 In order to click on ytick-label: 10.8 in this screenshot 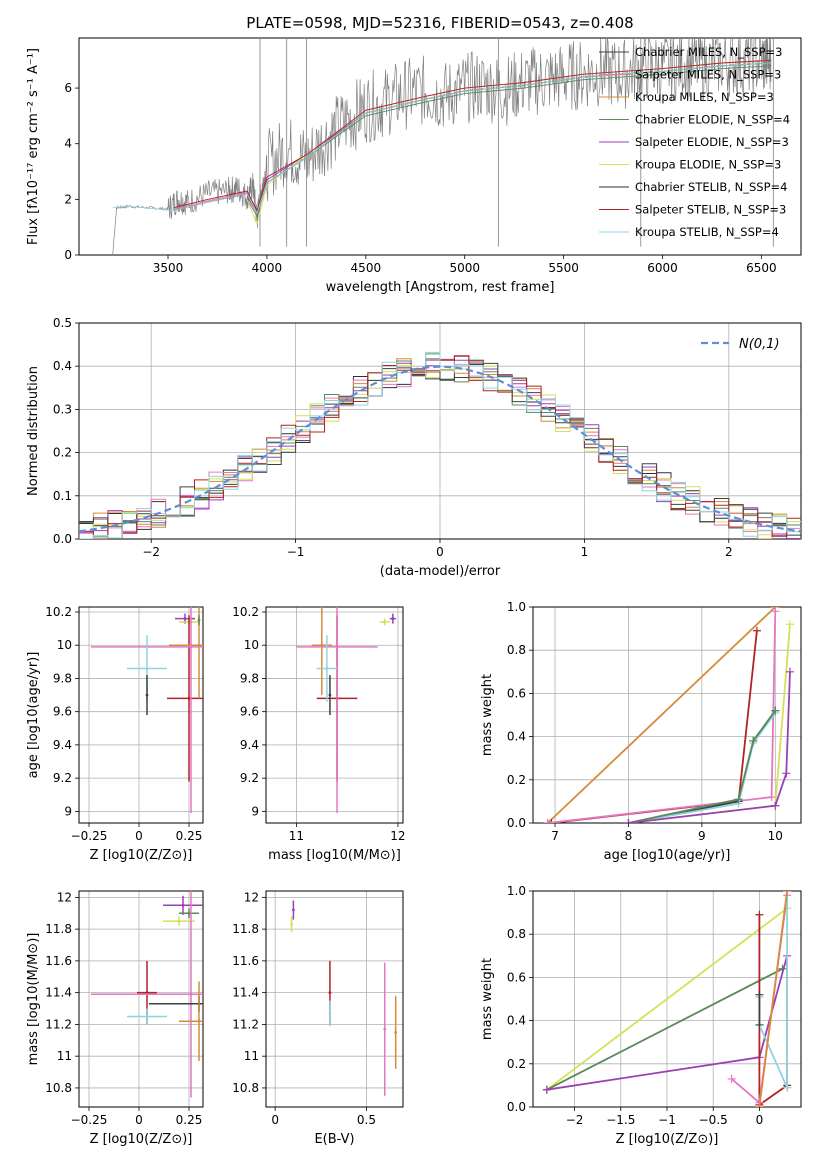, I will do `click(58, 1088)`.